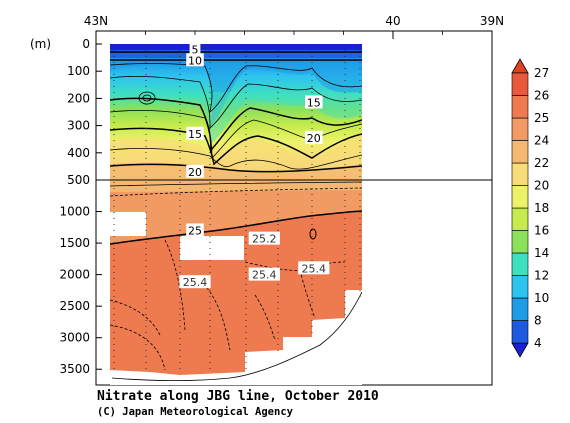  I want to click on y-tick-label: 2000, so click(74, 275).